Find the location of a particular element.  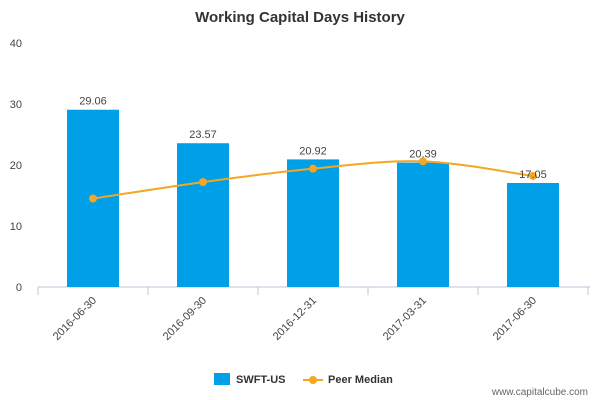

y-tick-label: 0 is located at coordinates (19, 288).